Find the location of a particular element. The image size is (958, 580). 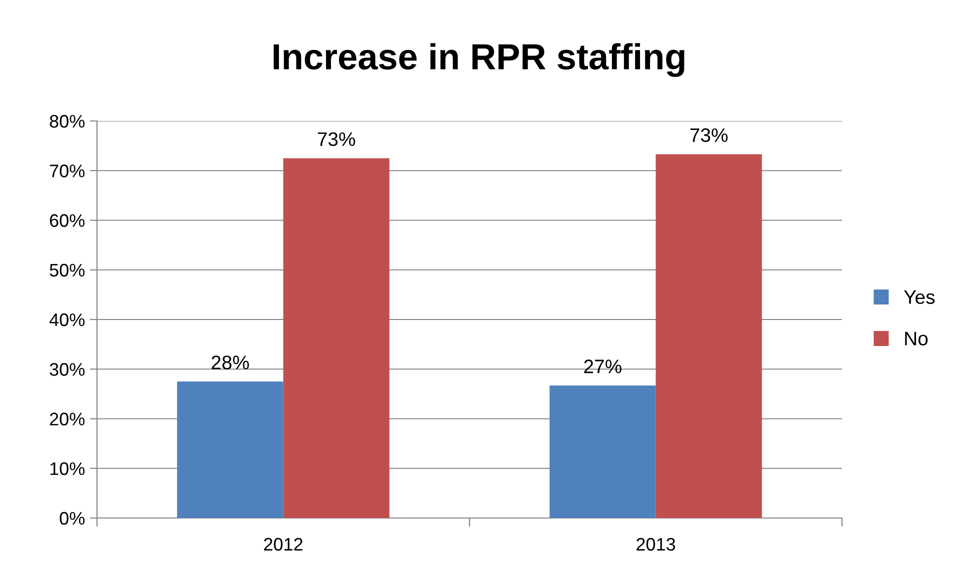

y-tick-label: 0% is located at coordinates (72, 518).